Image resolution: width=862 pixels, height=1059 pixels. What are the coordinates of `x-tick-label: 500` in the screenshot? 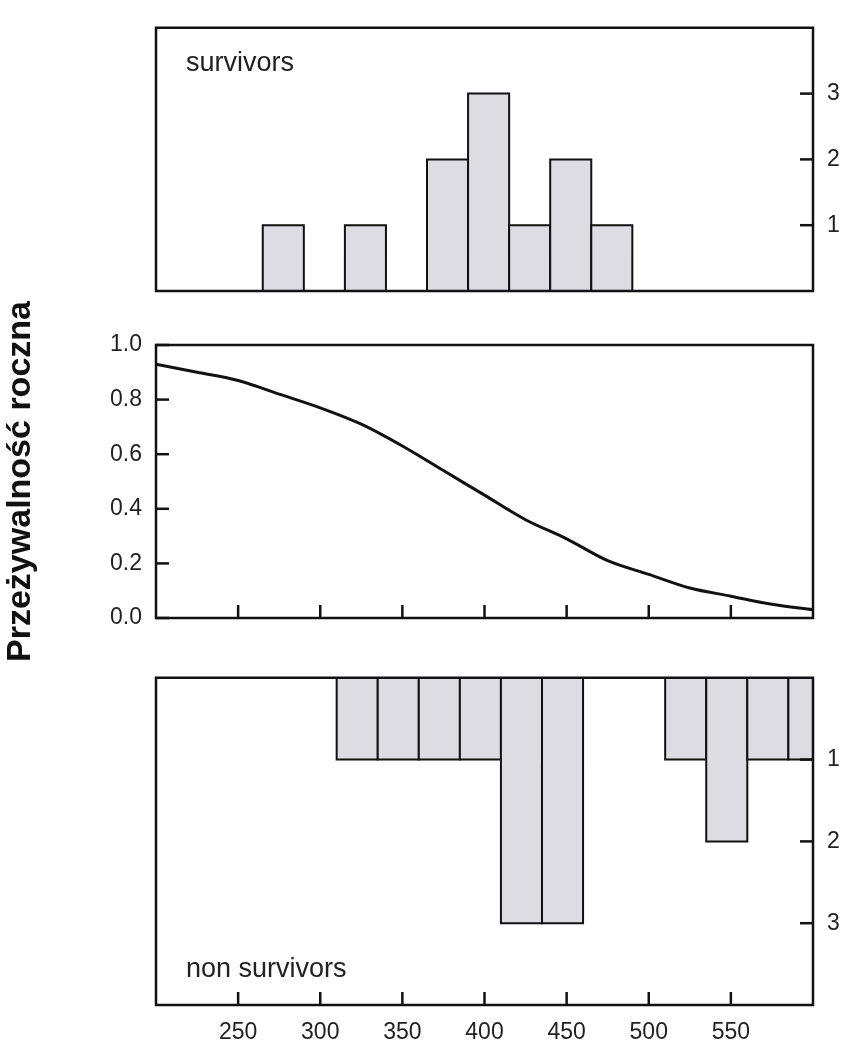 It's located at (648, 1031).